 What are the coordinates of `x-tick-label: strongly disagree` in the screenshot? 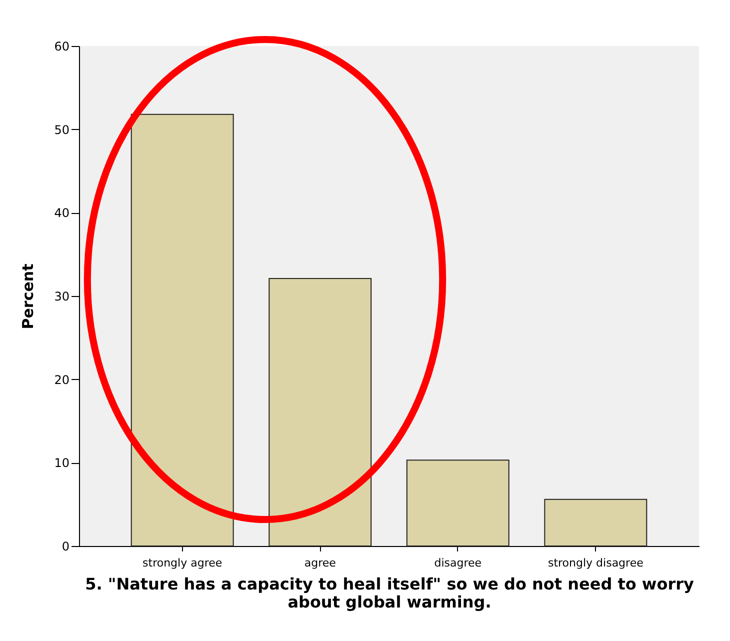 It's located at (596, 563).